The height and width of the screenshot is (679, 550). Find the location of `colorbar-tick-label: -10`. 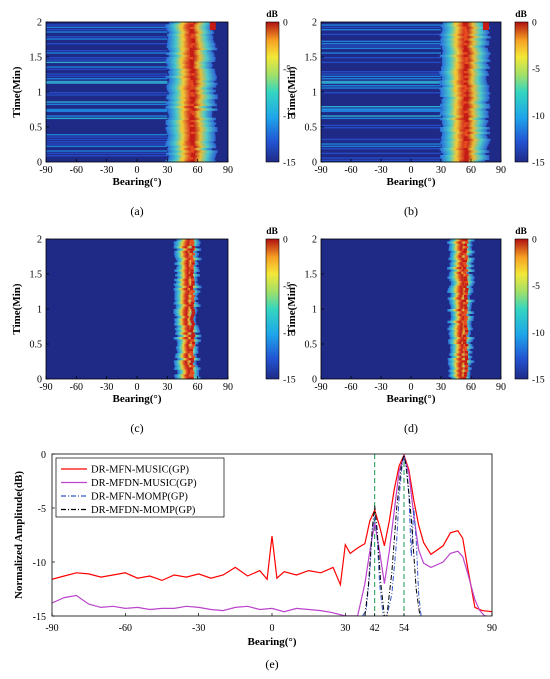

colorbar-tick-label: -10 is located at coordinates (289, 334).